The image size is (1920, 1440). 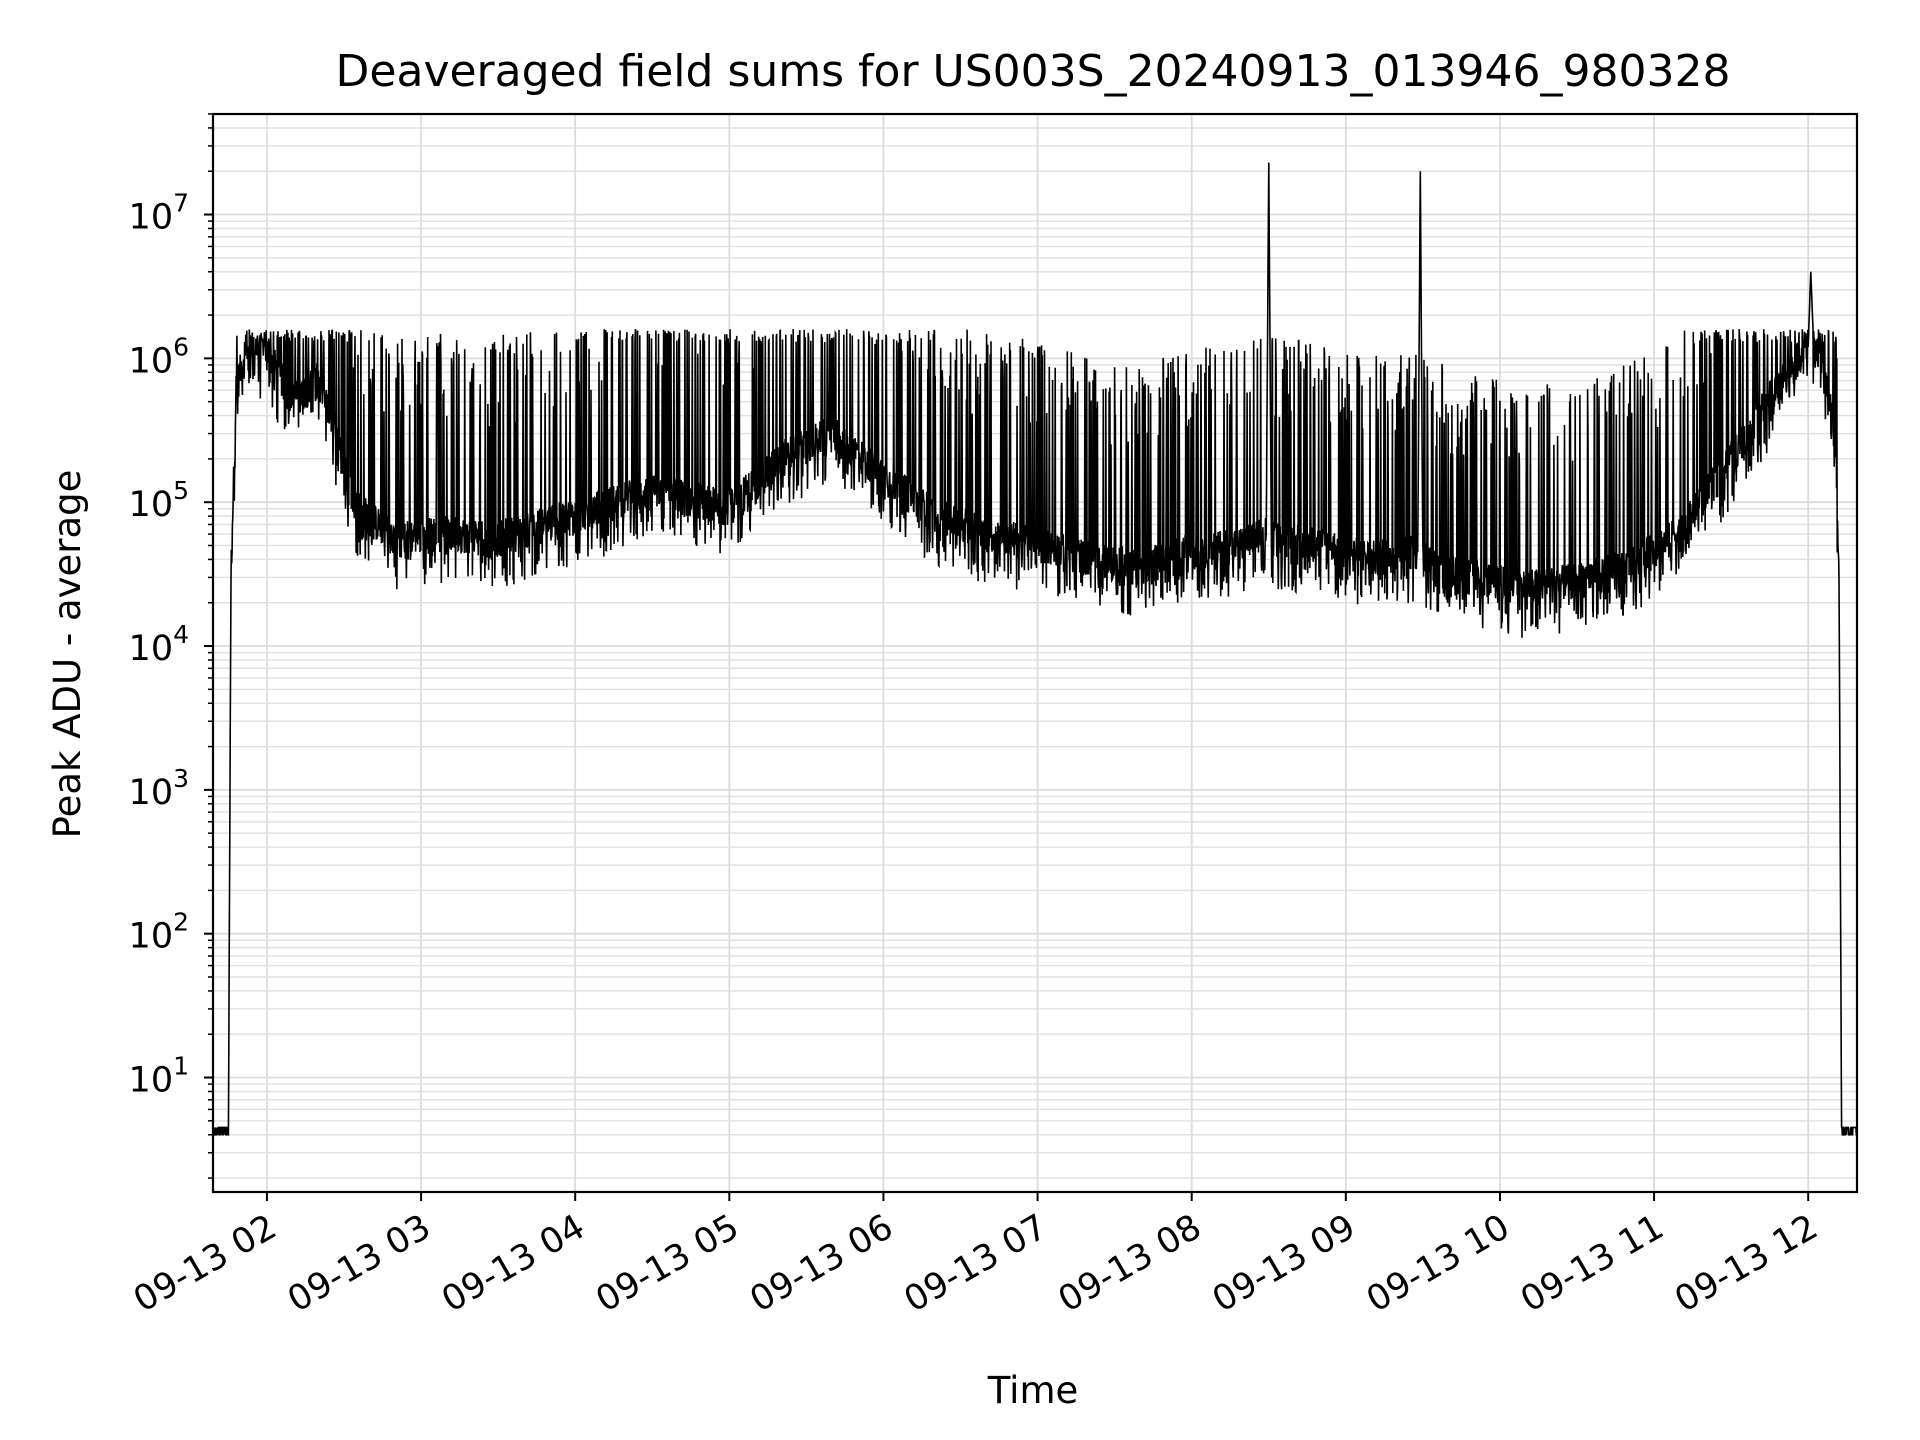 I want to click on y-tick-label: 10⁷, so click(x=159, y=213).